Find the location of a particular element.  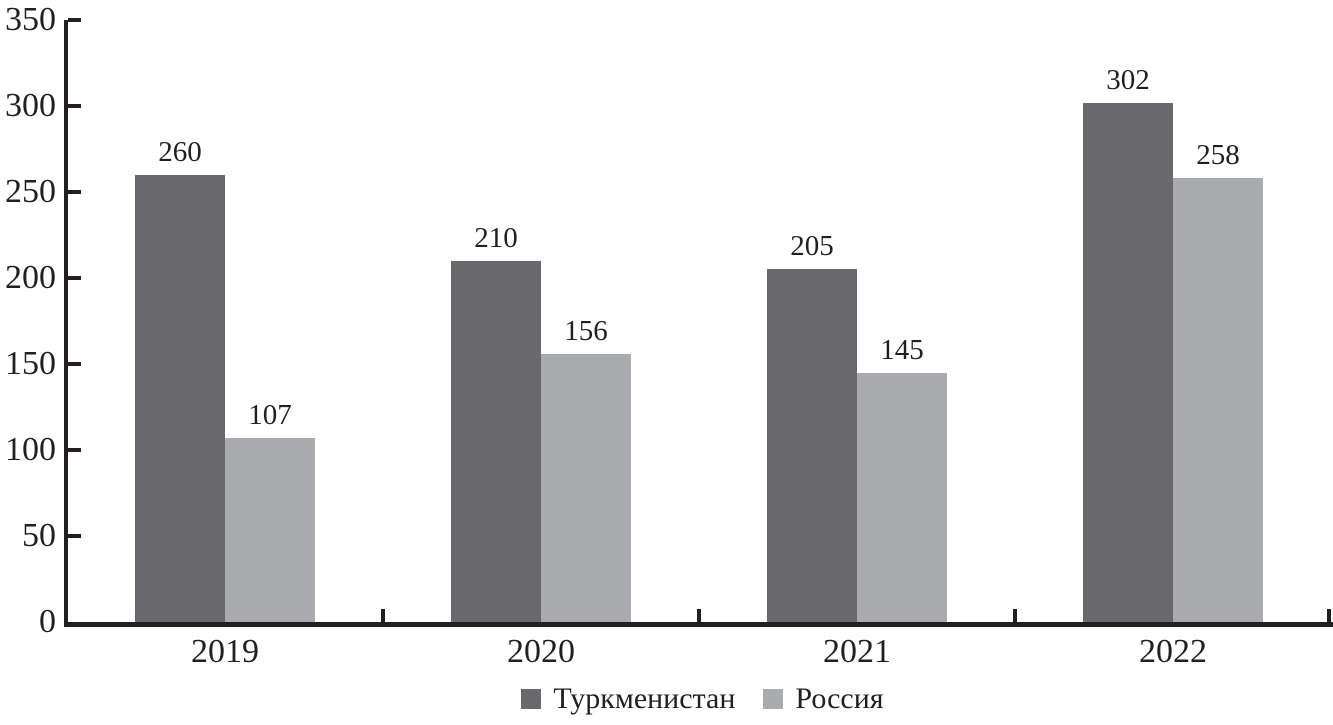

bar-series-1-2022 is located at coordinates (1218, 400).